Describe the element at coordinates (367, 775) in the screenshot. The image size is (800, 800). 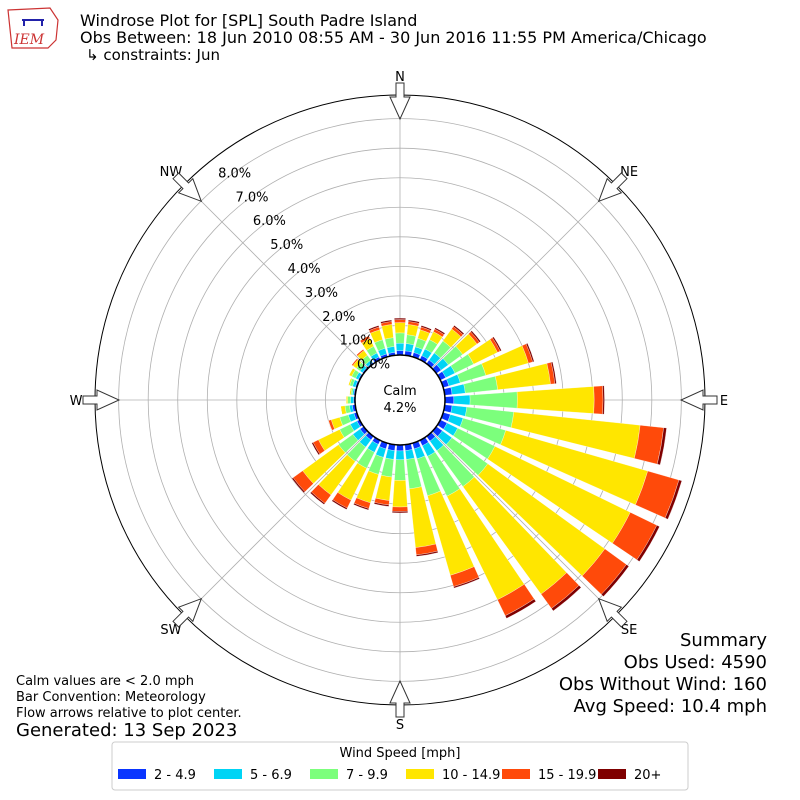
I see `legend-label: 7 - 9.9` at that location.